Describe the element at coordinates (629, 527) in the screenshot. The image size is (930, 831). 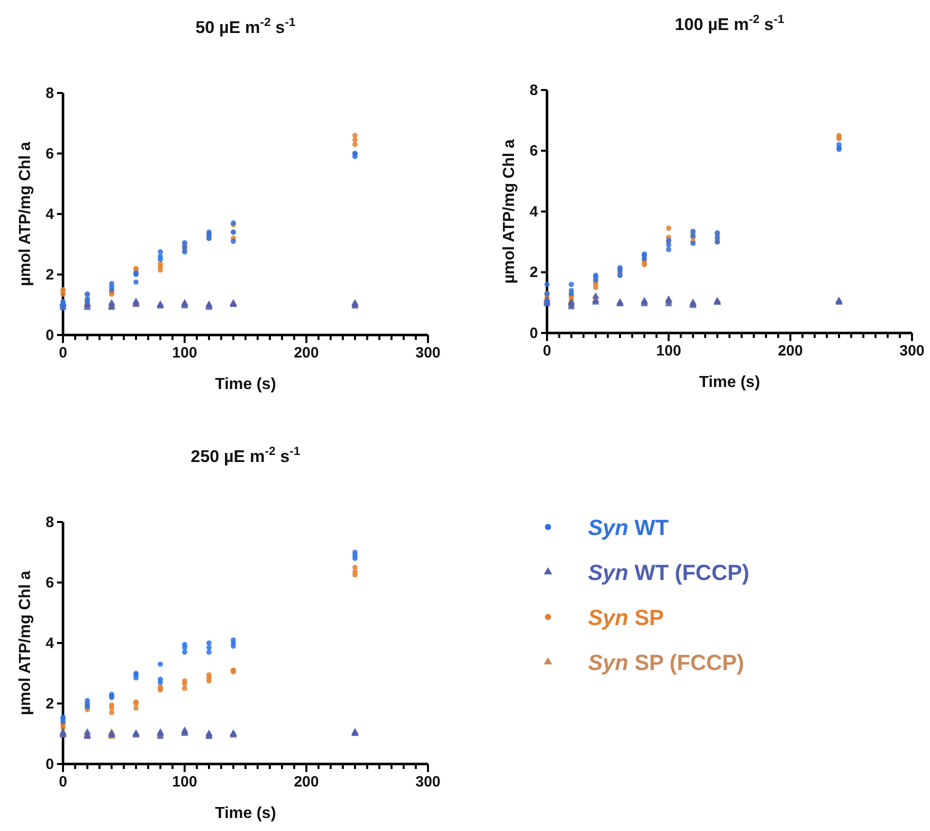
I see `legend-label: Syn WT` at that location.